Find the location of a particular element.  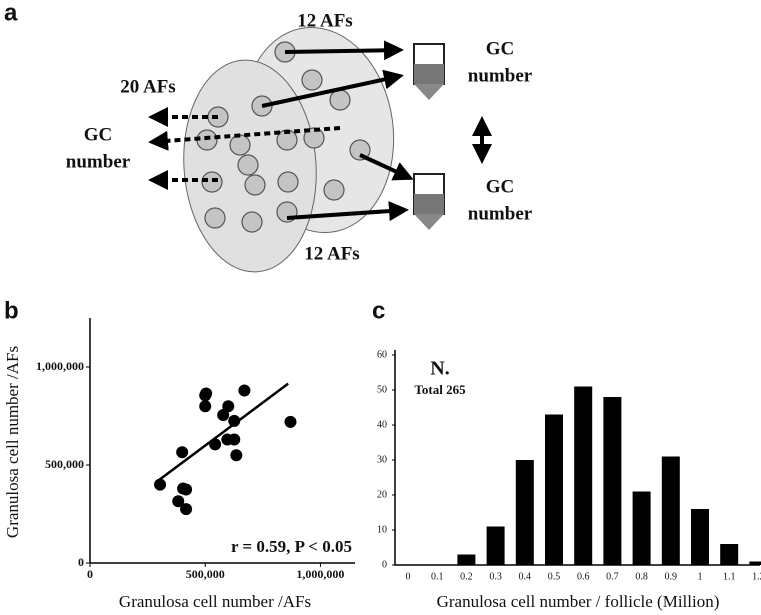

x-tick-label: 1.2 is located at coordinates (756, 576).